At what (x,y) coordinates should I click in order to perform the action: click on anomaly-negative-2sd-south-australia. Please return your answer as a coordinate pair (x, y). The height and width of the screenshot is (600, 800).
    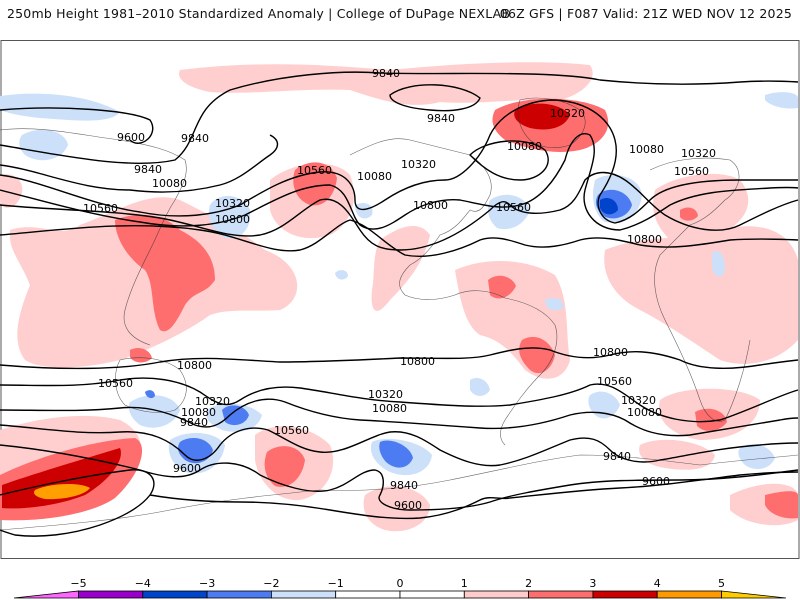
    Looking at the image, I should click on (150, 394).